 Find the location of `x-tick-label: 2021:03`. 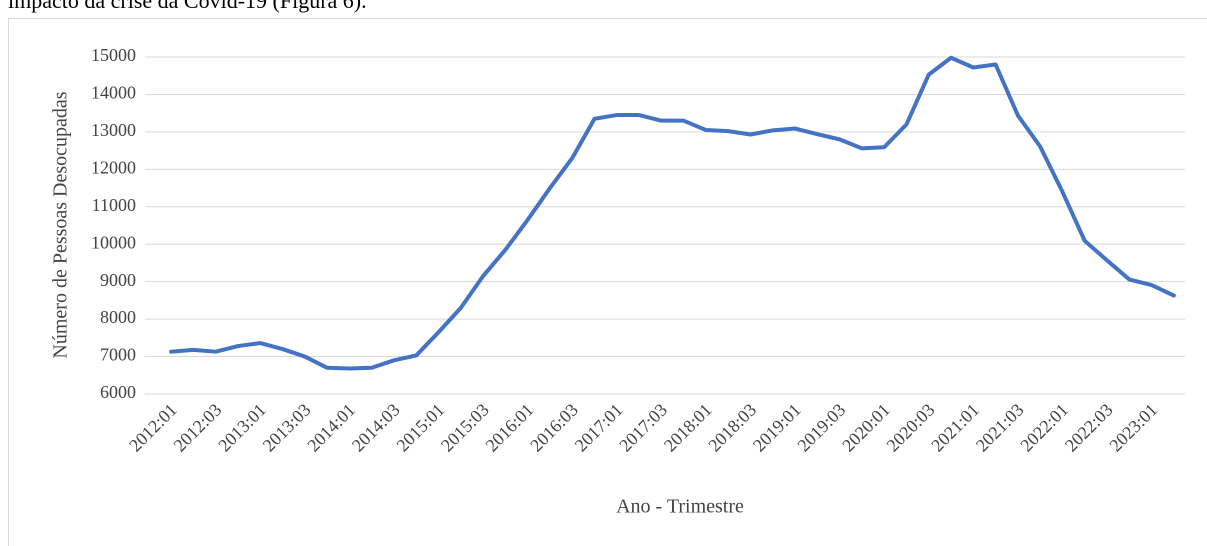

x-tick-label: 2021:03 is located at coordinates (1000, 428).